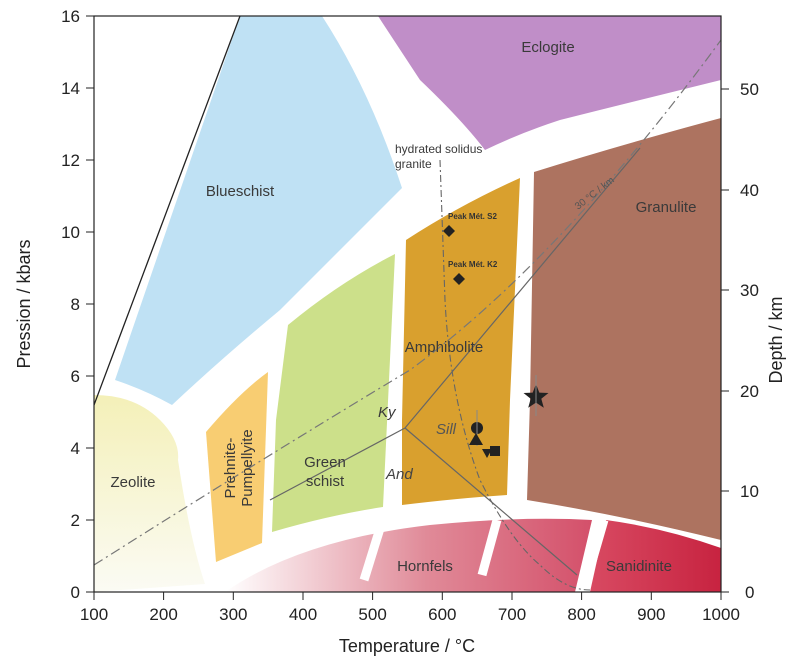 This screenshot has width=798, height=664. I want to click on blueschist-boundary-line, so click(167, 211).